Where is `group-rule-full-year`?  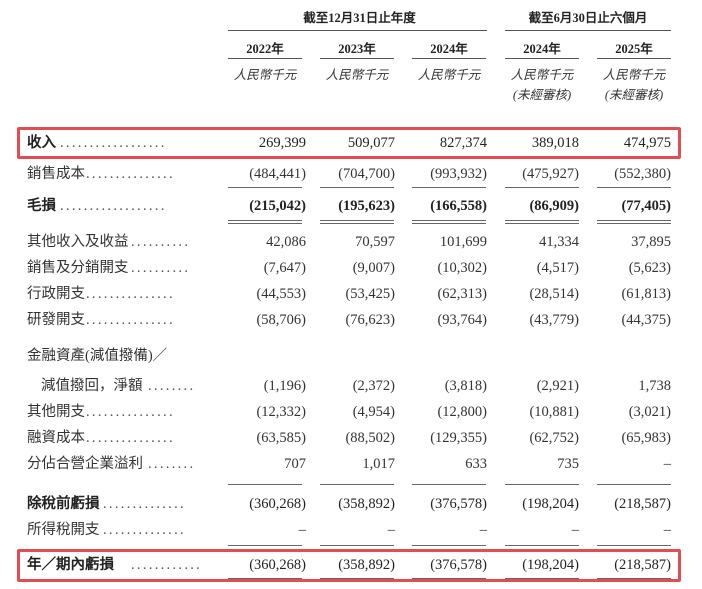
group-rule-full-year is located at coordinates (357, 30).